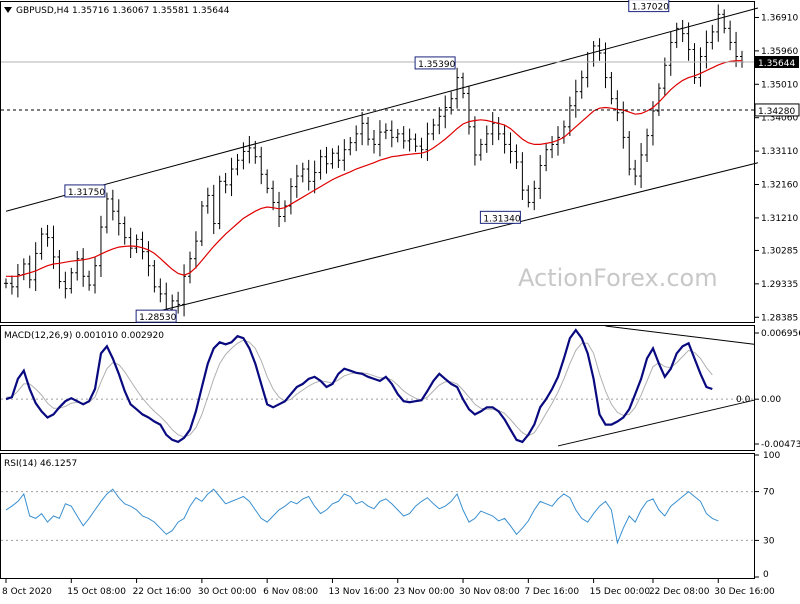 This screenshot has height=604, width=800. Describe the element at coordinates (501, 219) in the screenshot. I see `annotation-label: 1.31340` at that location.